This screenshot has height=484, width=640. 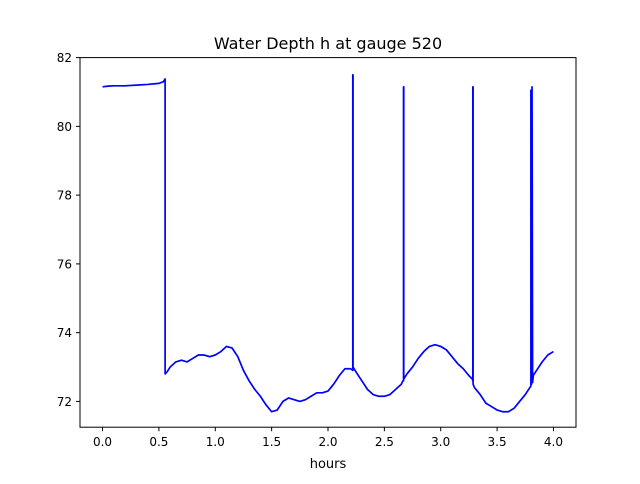 What do you see at coordinates (215, 442) in the screenshot?
I see `x-tick-label: 1.0` at bounding box center [215, 442].